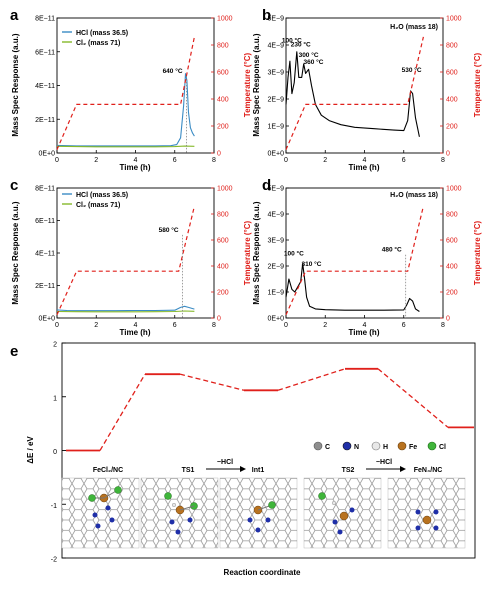 This screenshot has height=589, width=494. What do you see at coordinates (443, 325) in the screenshot?
I see `x-tick-label-d: 8` at bounding box center [443, 325].